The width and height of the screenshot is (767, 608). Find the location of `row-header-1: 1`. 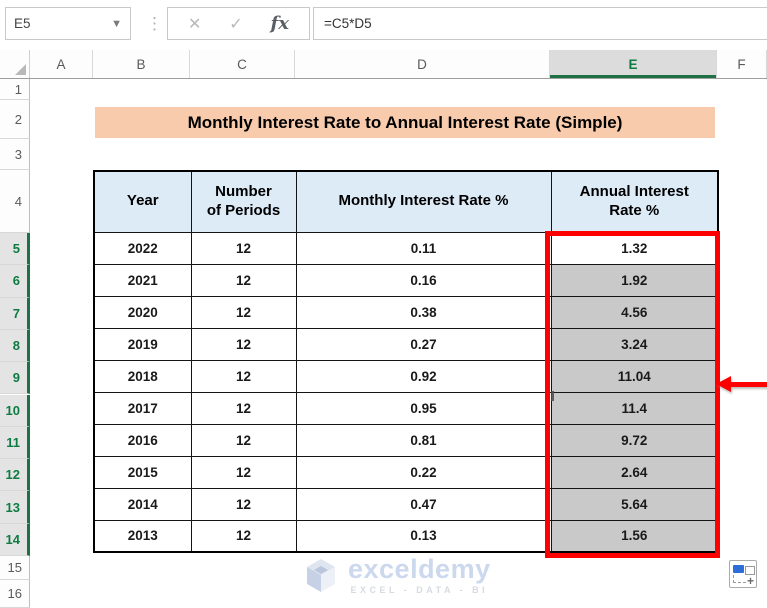

row-header-1: 1 is located at coordinates (15, 89).